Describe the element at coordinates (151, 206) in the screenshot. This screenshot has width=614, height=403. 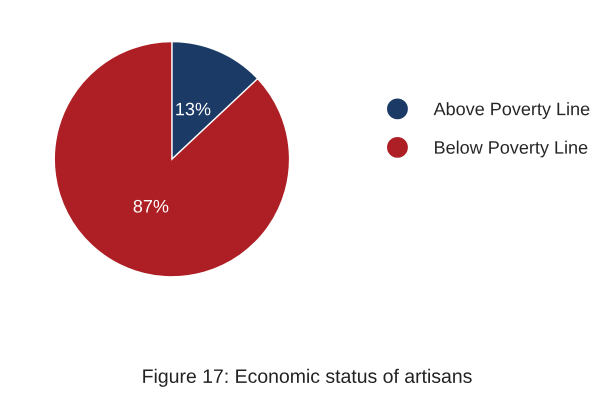
I see `data-label: 87%` at that location.